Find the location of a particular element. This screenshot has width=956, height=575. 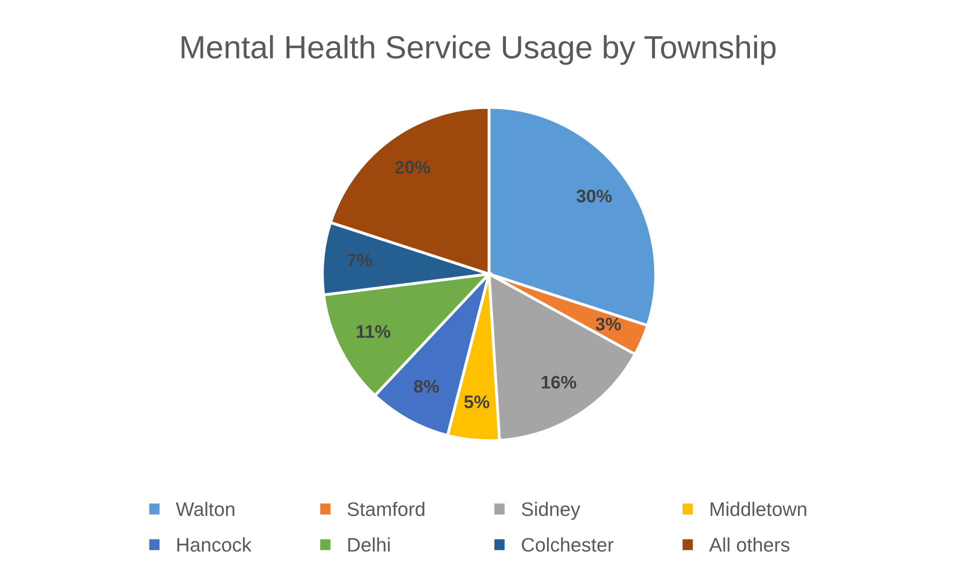

legend-label: Delhi is located at coordinates (369, 544).